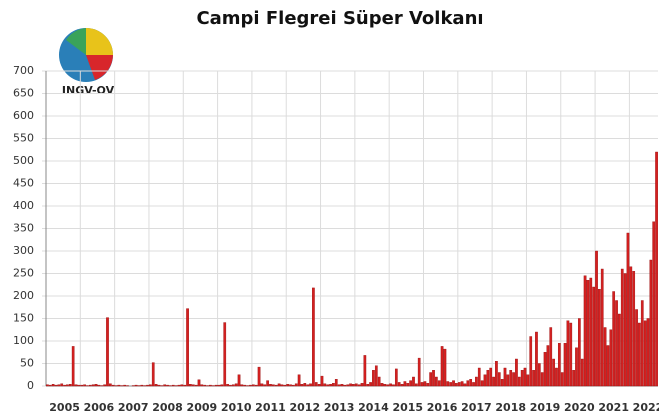  Describe the element at coordinates (305, 407) in the screenshot. I see `x-tick-label: 2012` at that location.